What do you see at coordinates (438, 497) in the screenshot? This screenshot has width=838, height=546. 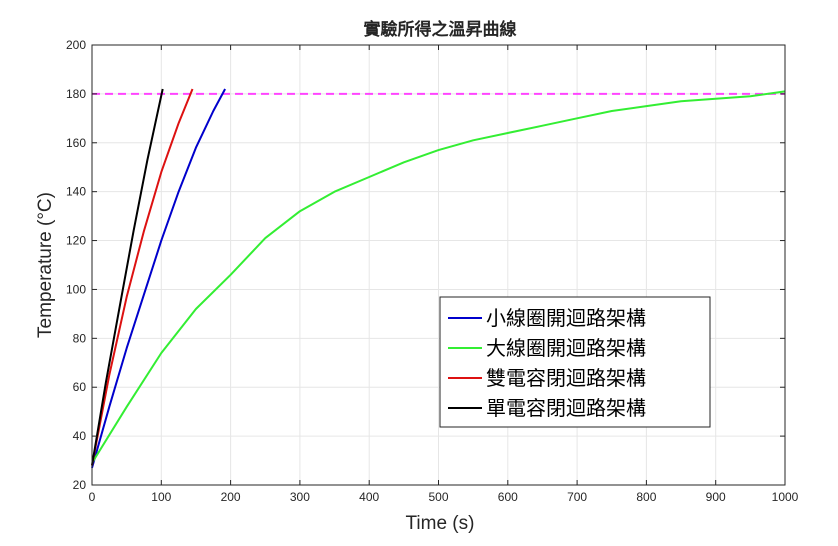 I see `x-tick-label: 500` at bounding box center [438, 497].